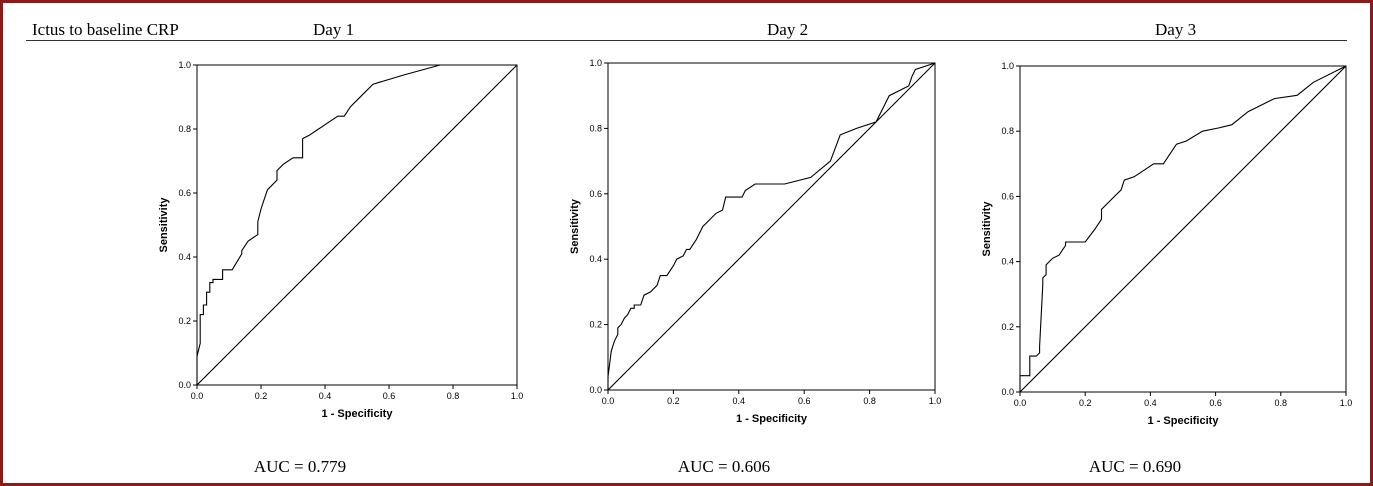  I want to click on day2-ytick-label: 0.2, so click(595, 325).